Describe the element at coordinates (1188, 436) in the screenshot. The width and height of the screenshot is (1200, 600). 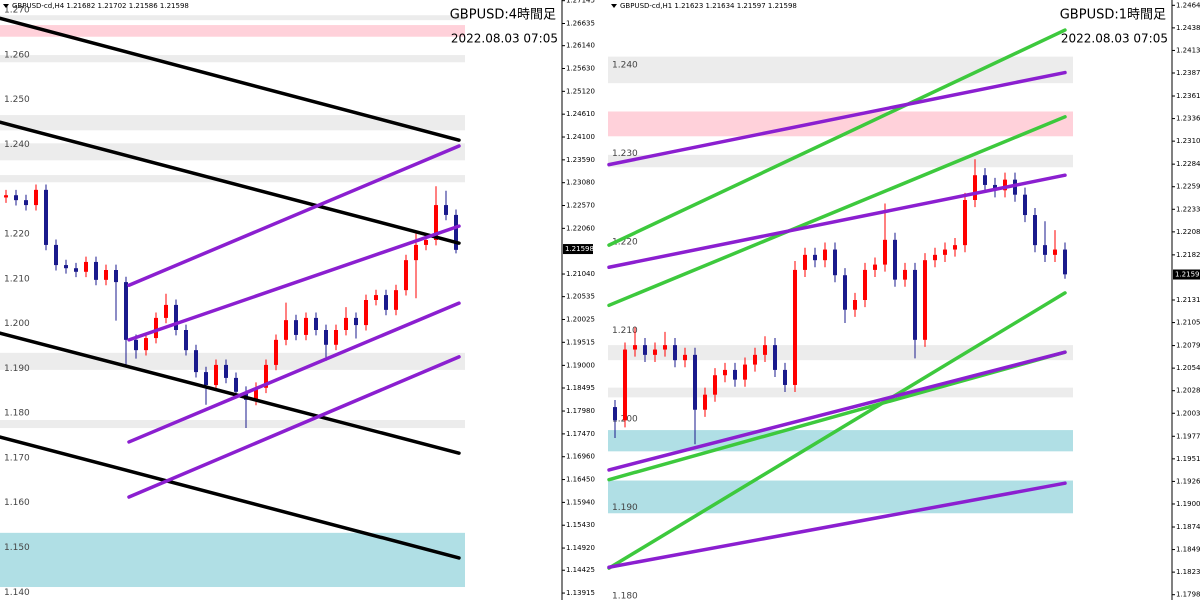
I see `y-tick-label: 1.19770` at that location.